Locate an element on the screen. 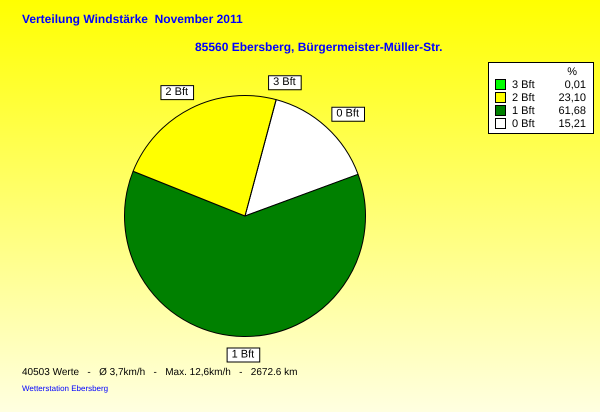 The image size is (600, 412). chart-title: Verteilung Windstärke November 2011 is located at coordinates (132, 19).